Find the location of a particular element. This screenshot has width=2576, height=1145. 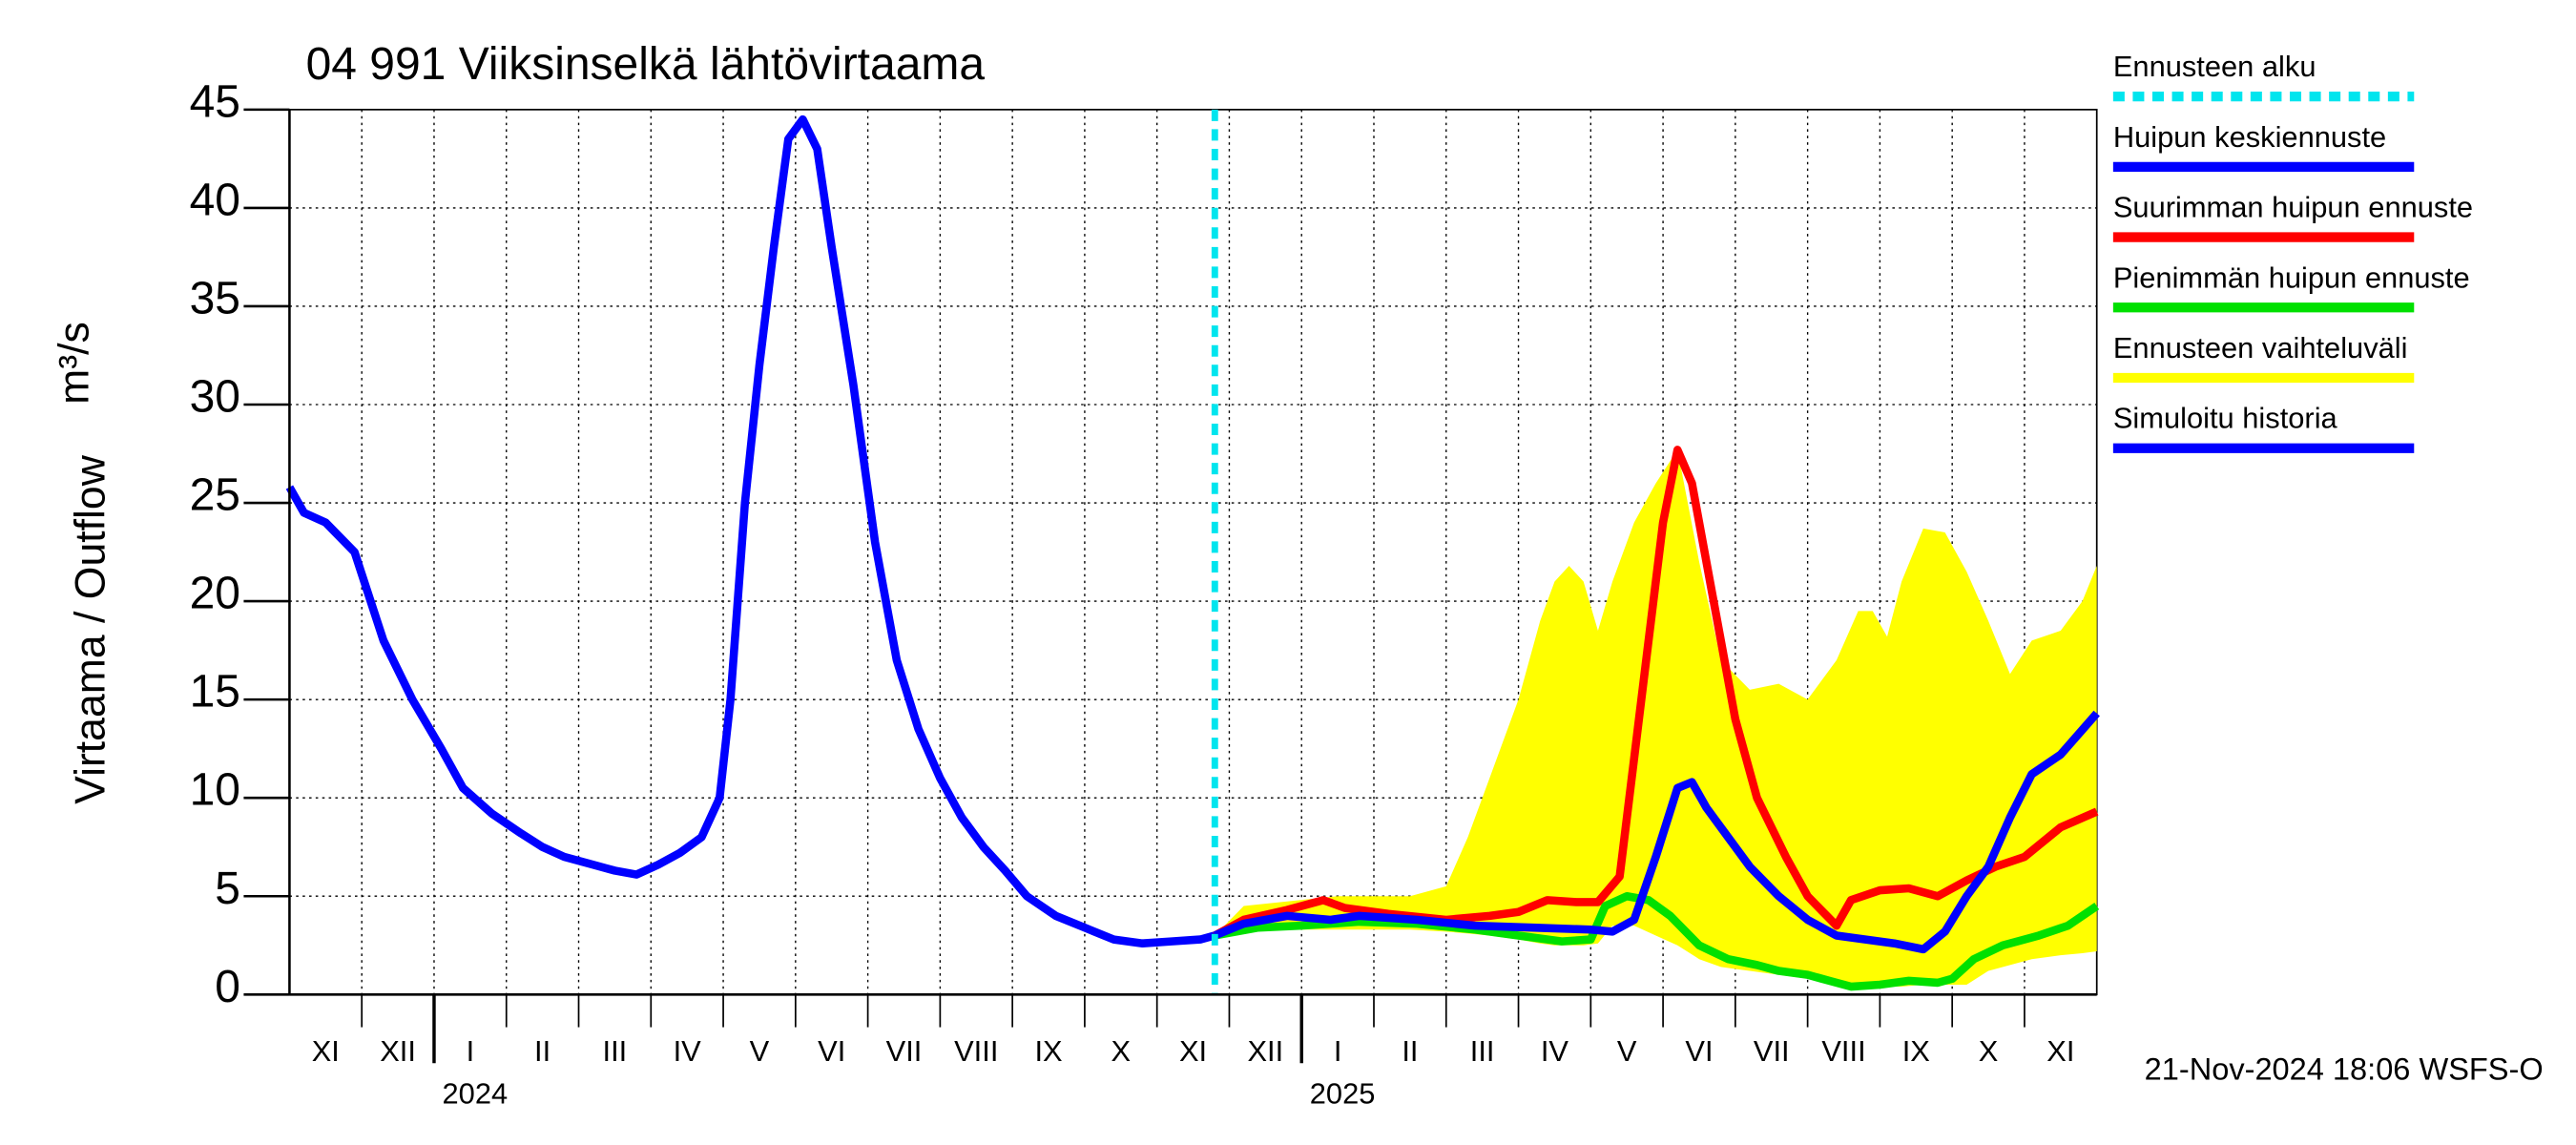

legend-label: Huipun keskiennuste is located at coordinates (2249, 137).